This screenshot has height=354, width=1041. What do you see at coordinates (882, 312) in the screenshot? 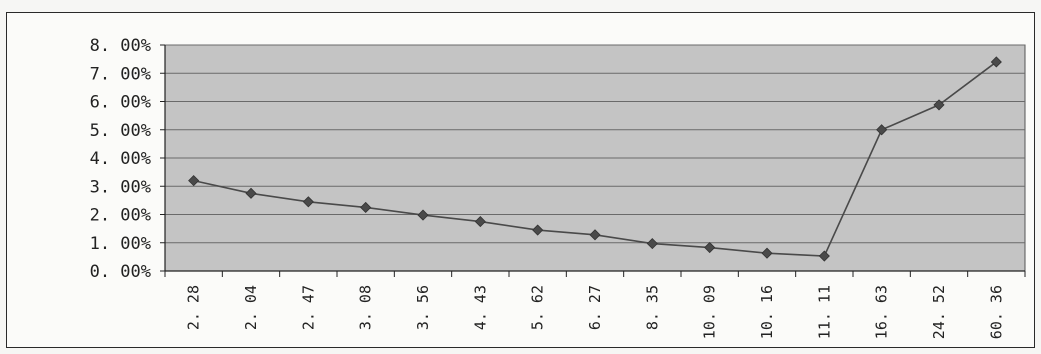
I see `x-tick-label-12: 16. 63` at bounding box center [882, 312].